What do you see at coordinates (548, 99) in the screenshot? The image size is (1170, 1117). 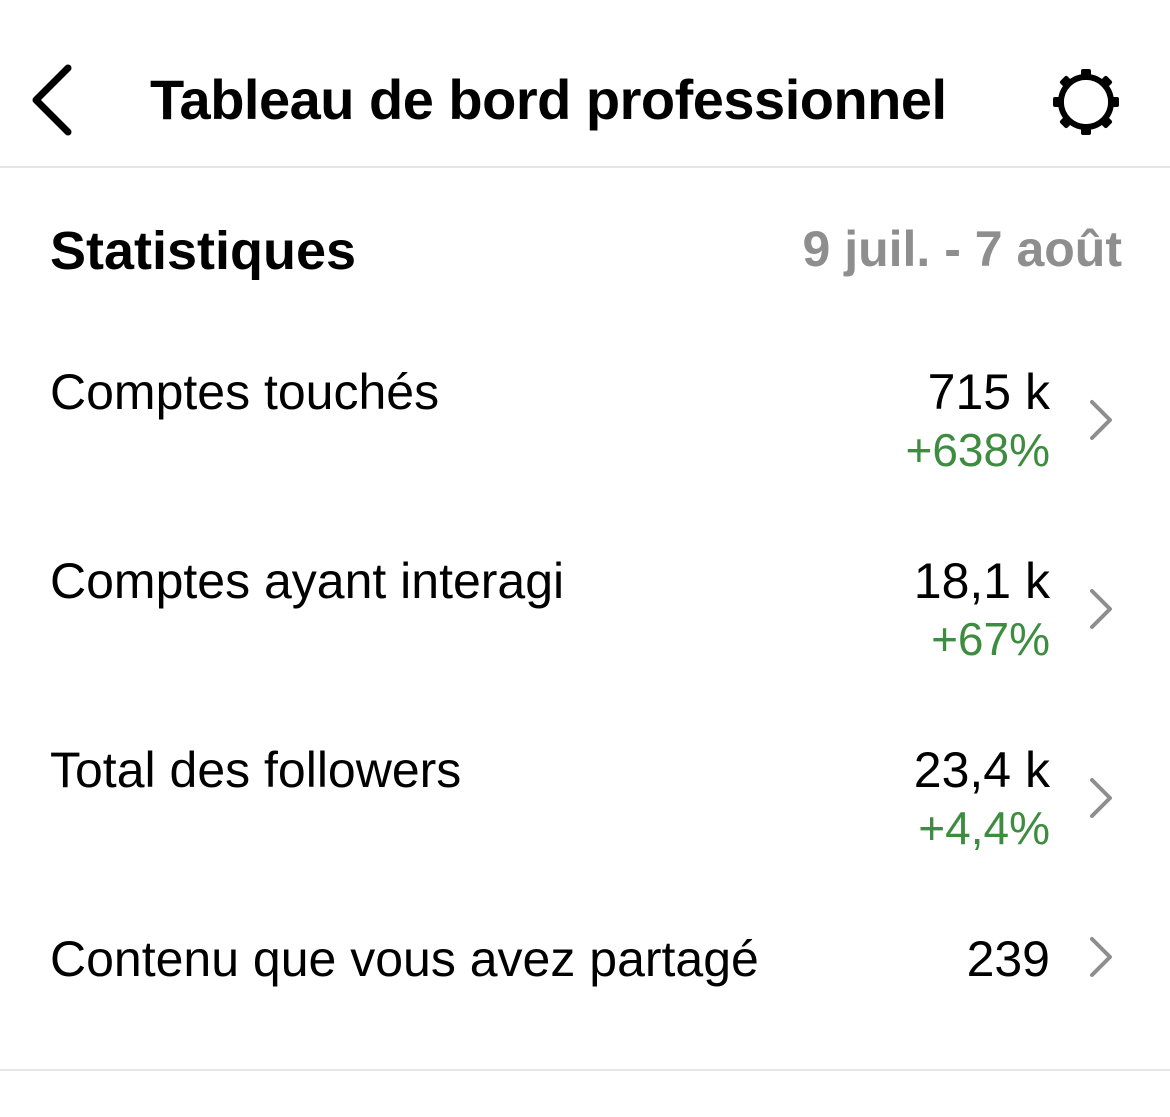 I see `page-title: Tableau de bord professionnel` at bounding box center [548, 99].